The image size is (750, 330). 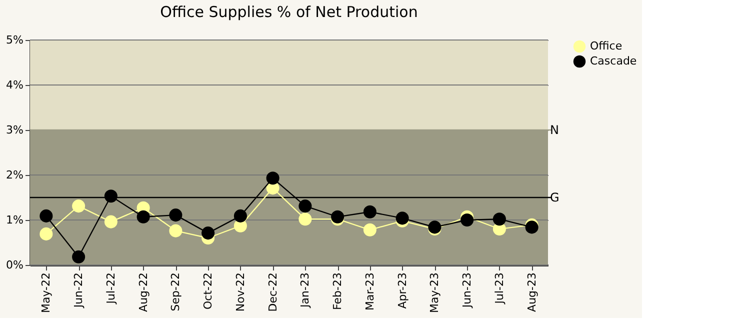 What do you see at coordinates (435, 293) in the screenshot?
I see `x-tick-label: May-23` at bounding box center [435, 293].